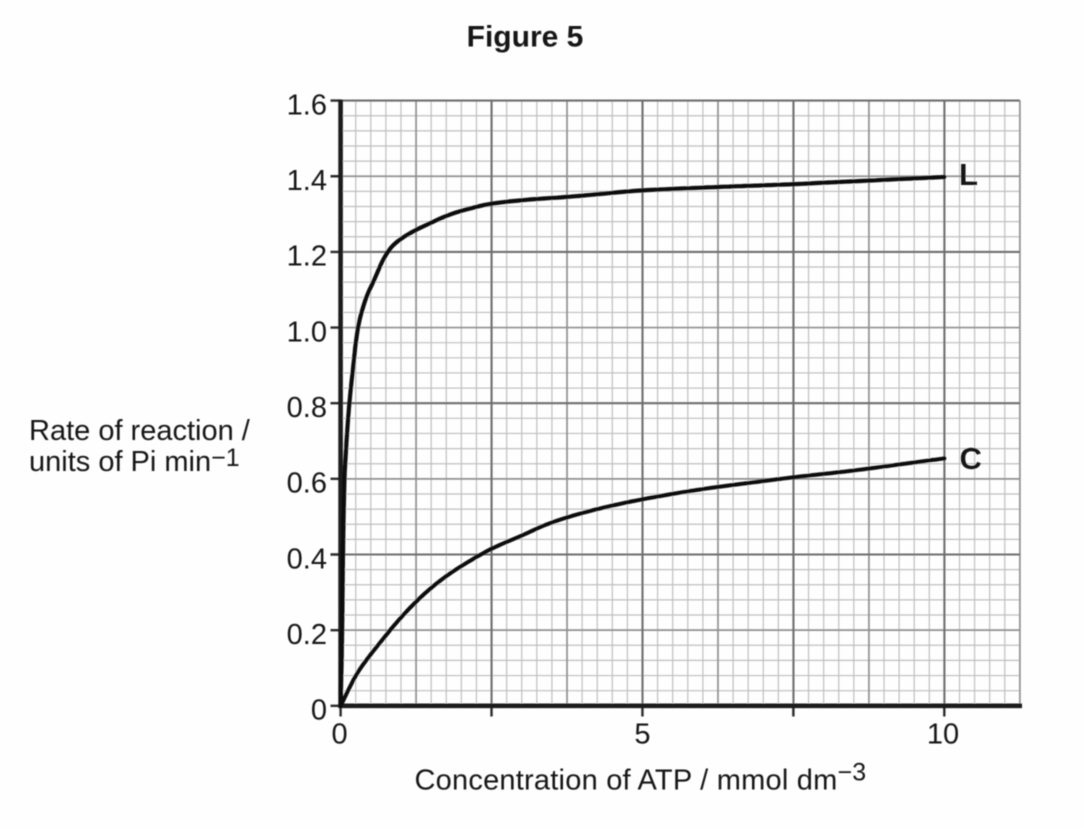  Describe the element at coordinates (307, 635) in the screenshot. I see `svg-text: 0.2` at that location.